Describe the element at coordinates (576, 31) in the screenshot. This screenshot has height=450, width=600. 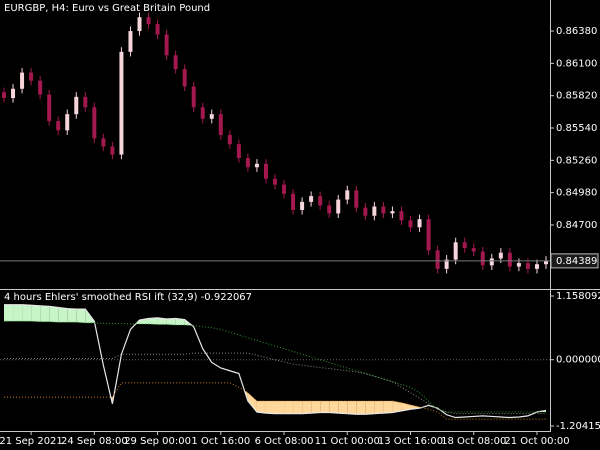
I see `y-tick-label: 0.86380` at that location.